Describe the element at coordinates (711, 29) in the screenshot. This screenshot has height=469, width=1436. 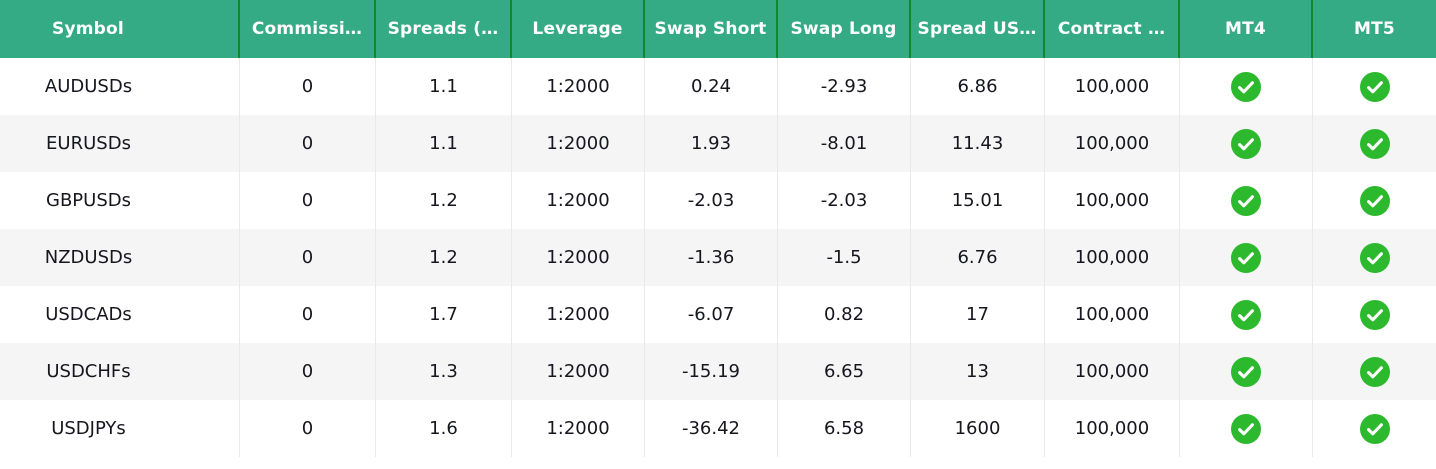
I see `column-header-swap-short: Swap Short` at that location.